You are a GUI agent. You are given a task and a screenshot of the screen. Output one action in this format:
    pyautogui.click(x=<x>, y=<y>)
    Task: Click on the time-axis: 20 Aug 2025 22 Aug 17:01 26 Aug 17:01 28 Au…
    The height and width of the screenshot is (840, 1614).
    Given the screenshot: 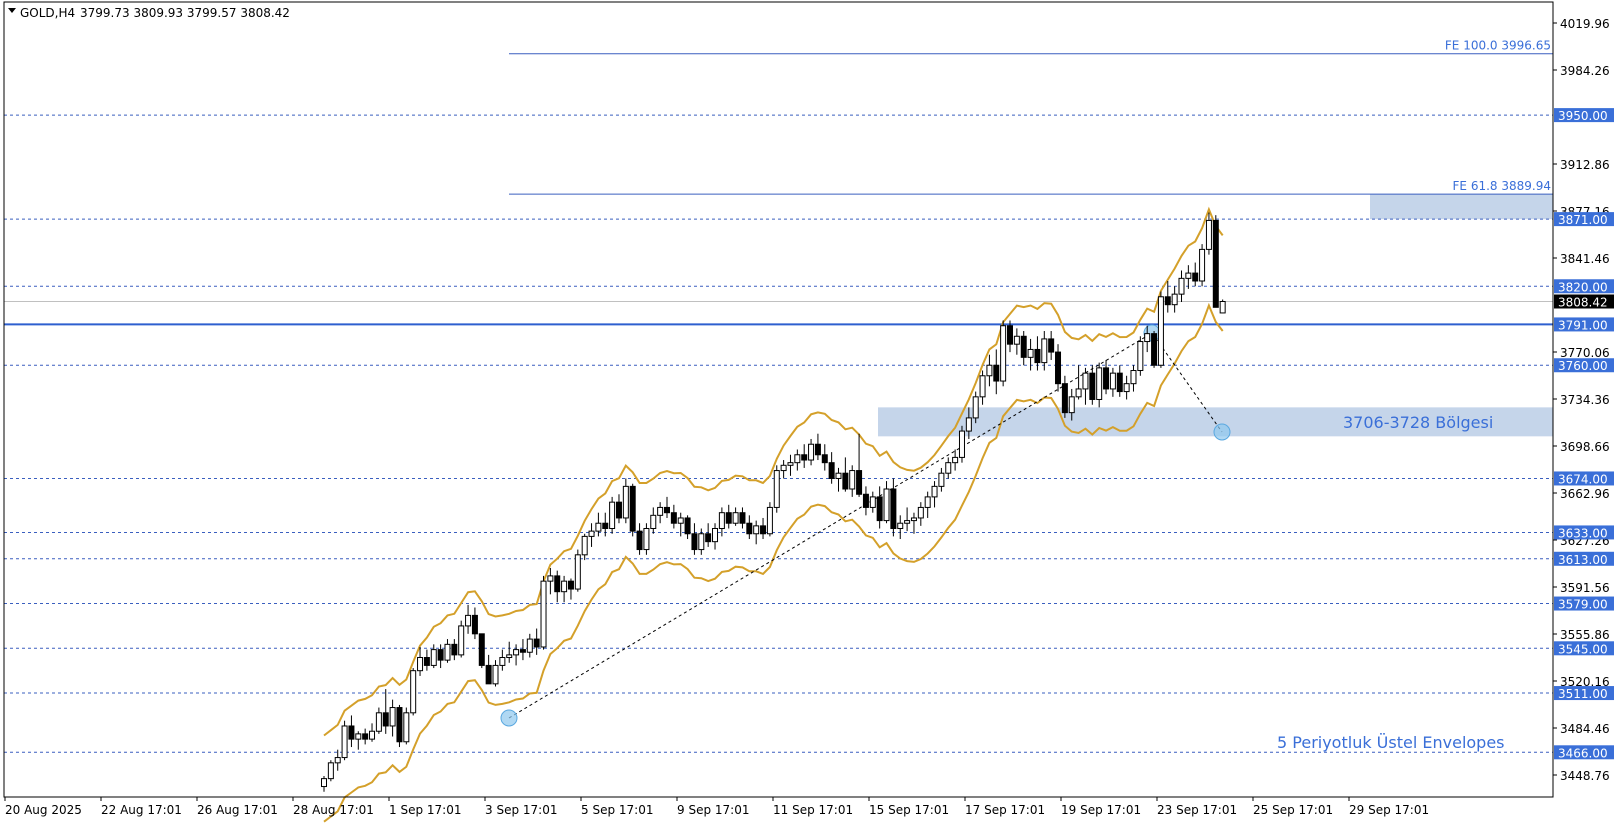 What is the action you would take?
    pyautogui.click(x=716, y=807)
    